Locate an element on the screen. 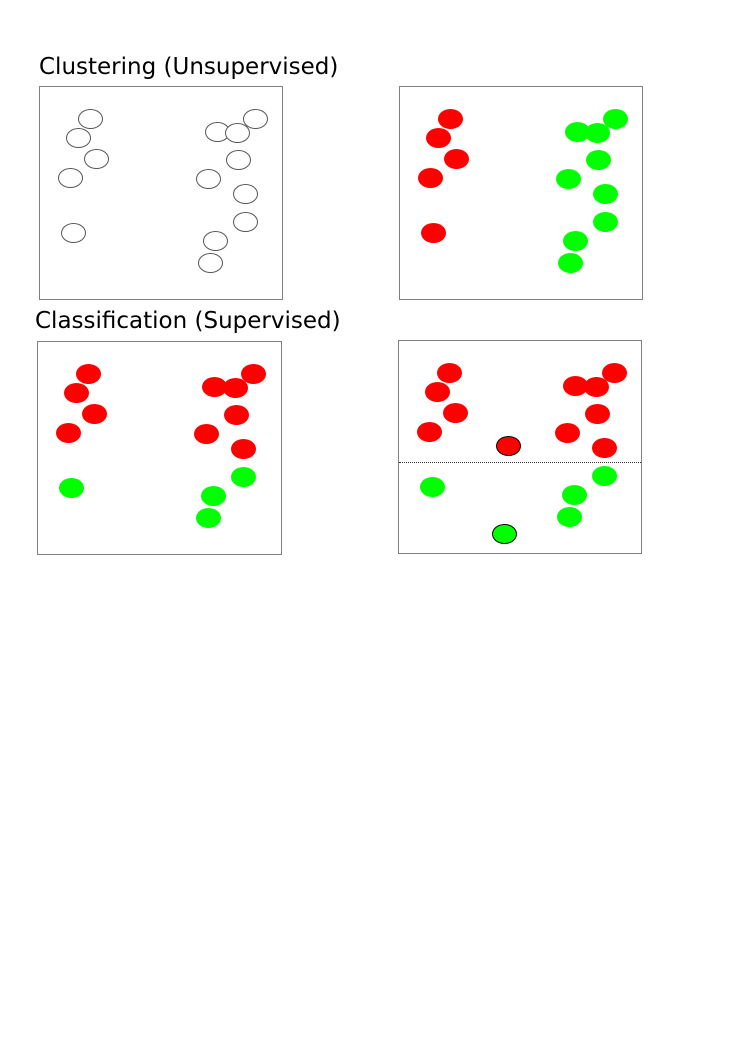 Image resolution: width=745 pixels, height=1053 pixels. clustered-points-panel is located at coordinates (521, 193).